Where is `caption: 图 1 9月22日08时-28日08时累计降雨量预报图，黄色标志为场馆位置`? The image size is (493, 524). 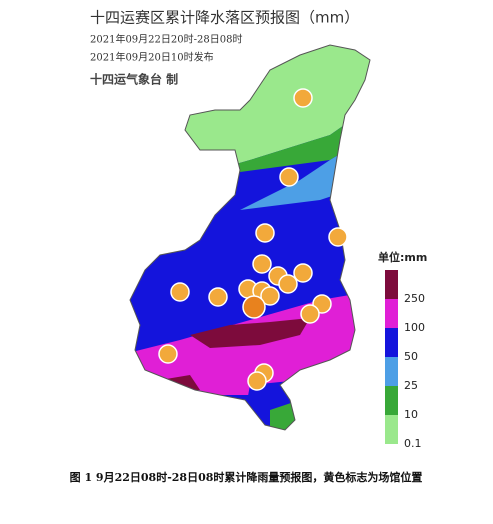 caption: 图 1 9月22日08时-28日08时累计降雨量预报图，黄色标志为场馆位置 is located at coordinates (246, 477).